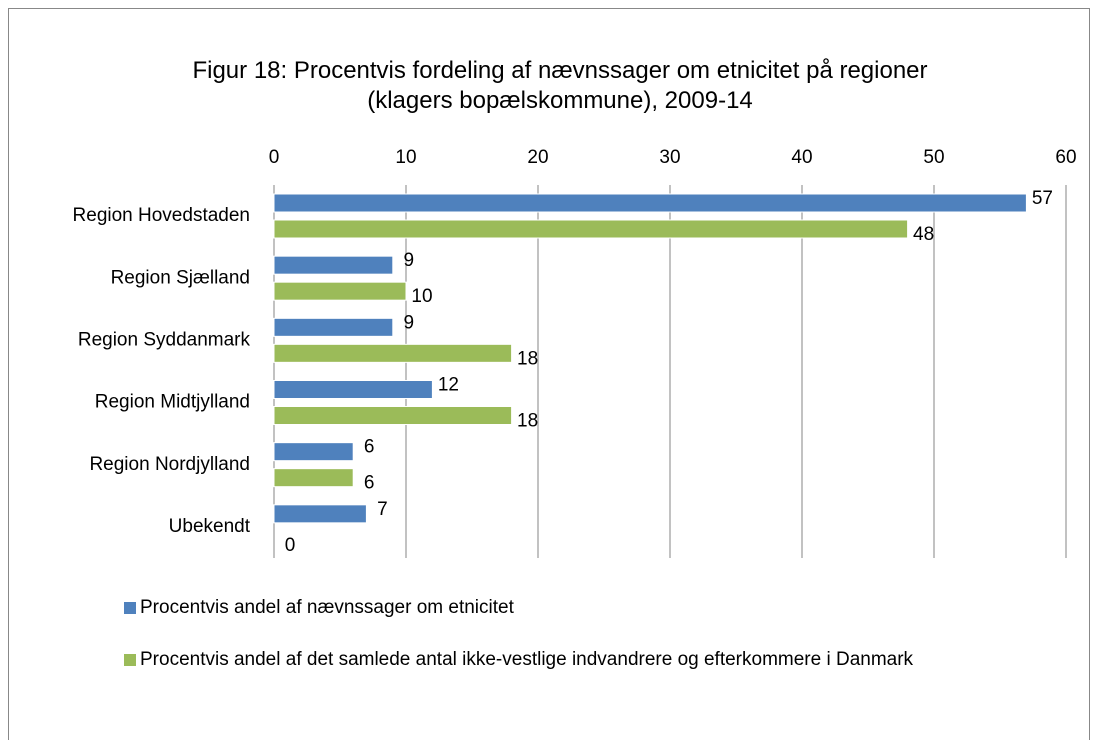 This screenshot has height=740, width=1098. I want to click on value-label: 0, so click(290, 545).